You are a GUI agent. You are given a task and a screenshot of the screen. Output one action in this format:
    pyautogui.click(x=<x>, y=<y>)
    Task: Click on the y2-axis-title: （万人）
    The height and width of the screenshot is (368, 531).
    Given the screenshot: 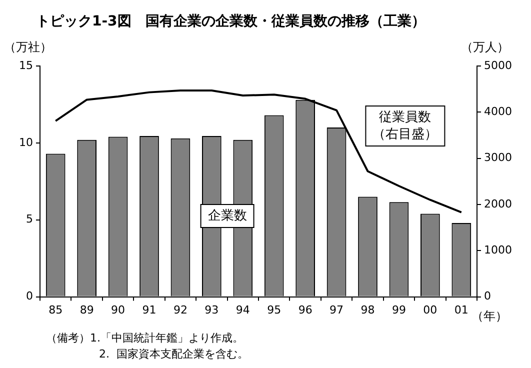 What is the action you would take?
    pyautogui.click(x=485, y=47)
    